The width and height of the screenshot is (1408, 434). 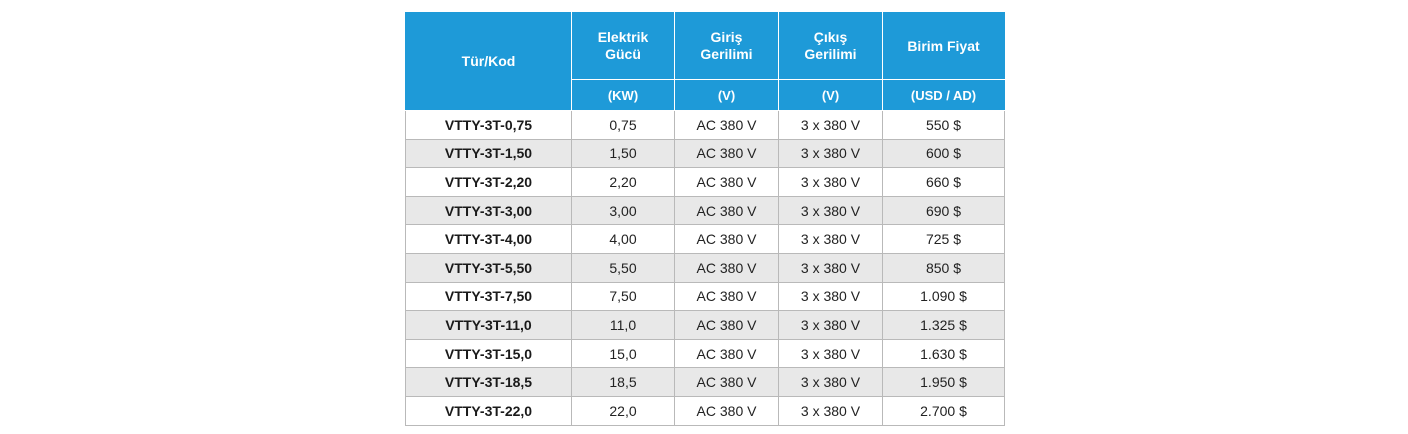 I want to click on cell-power: 5,50, so click(x=623, y=267).